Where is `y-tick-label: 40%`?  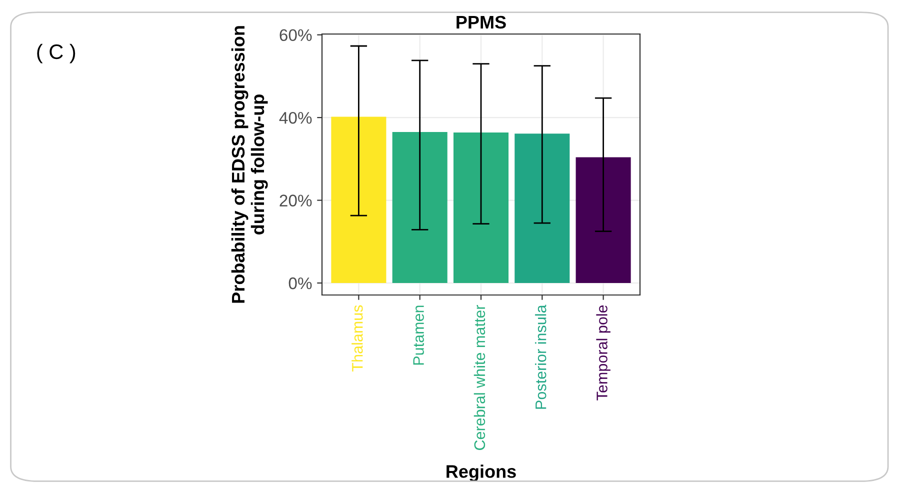 y-tick-label: 40% is located at coordinates (295, 118).